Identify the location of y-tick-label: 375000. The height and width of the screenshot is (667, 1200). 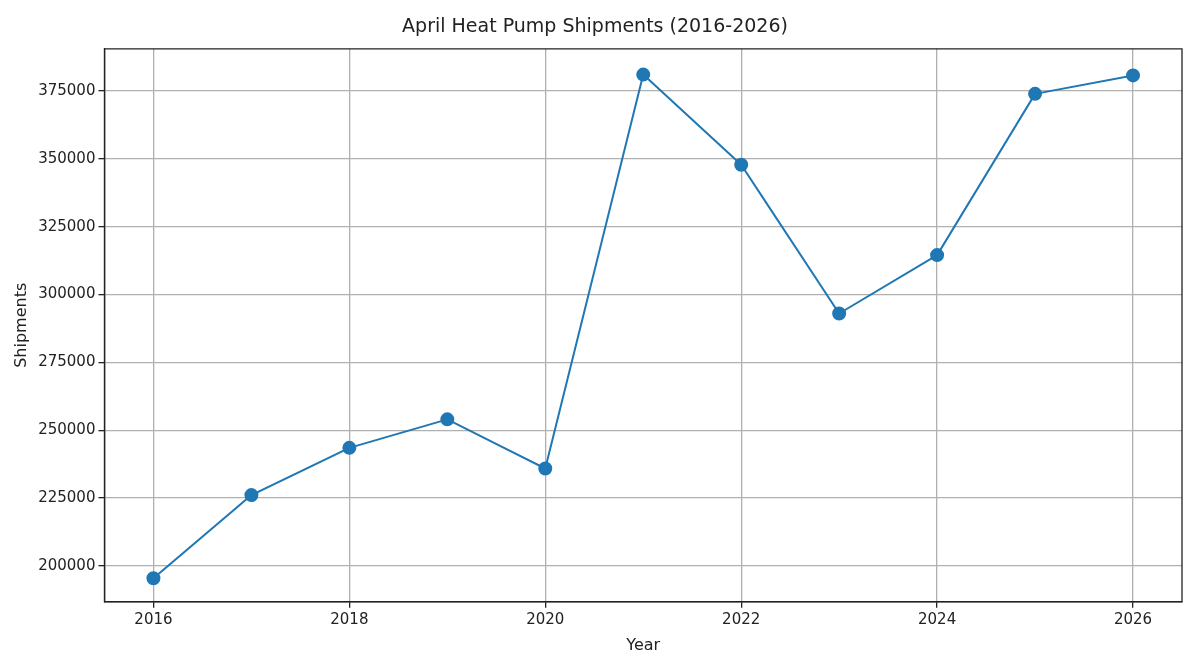
(67, 89).